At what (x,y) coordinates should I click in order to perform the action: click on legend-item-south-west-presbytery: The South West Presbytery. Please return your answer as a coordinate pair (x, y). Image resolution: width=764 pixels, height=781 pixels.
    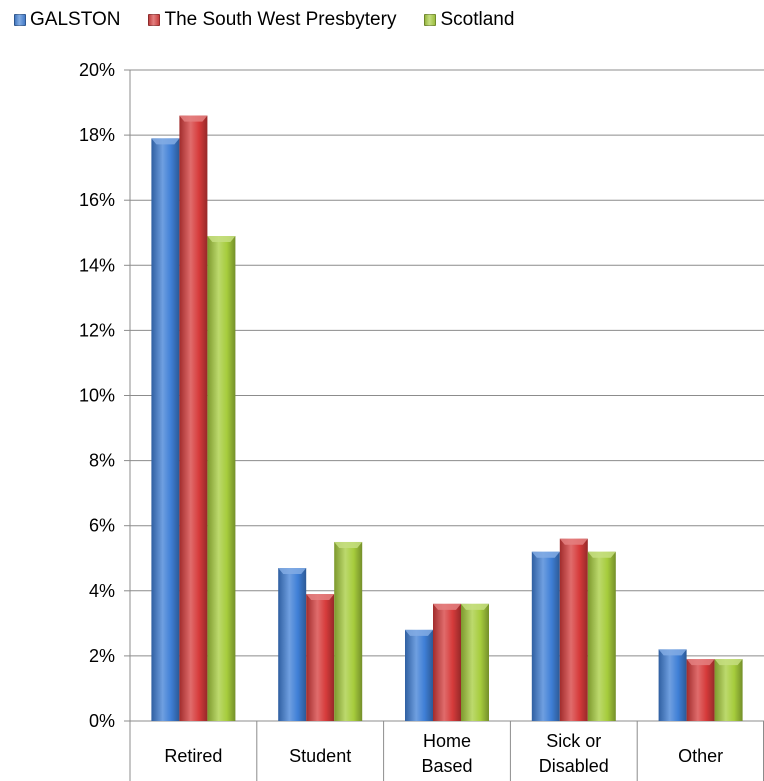
    Looking at the image, I should click on (272, 20).